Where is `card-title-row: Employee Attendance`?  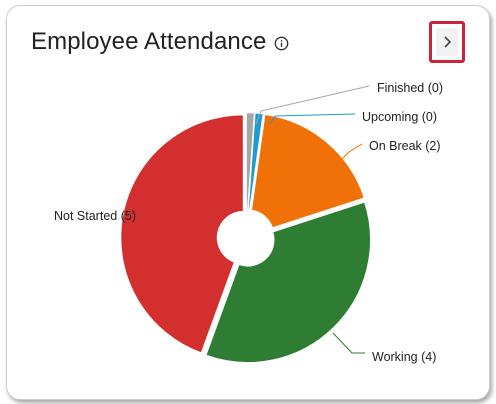 card-title-row: Employee Attendance is located at coordinates (160, 42).